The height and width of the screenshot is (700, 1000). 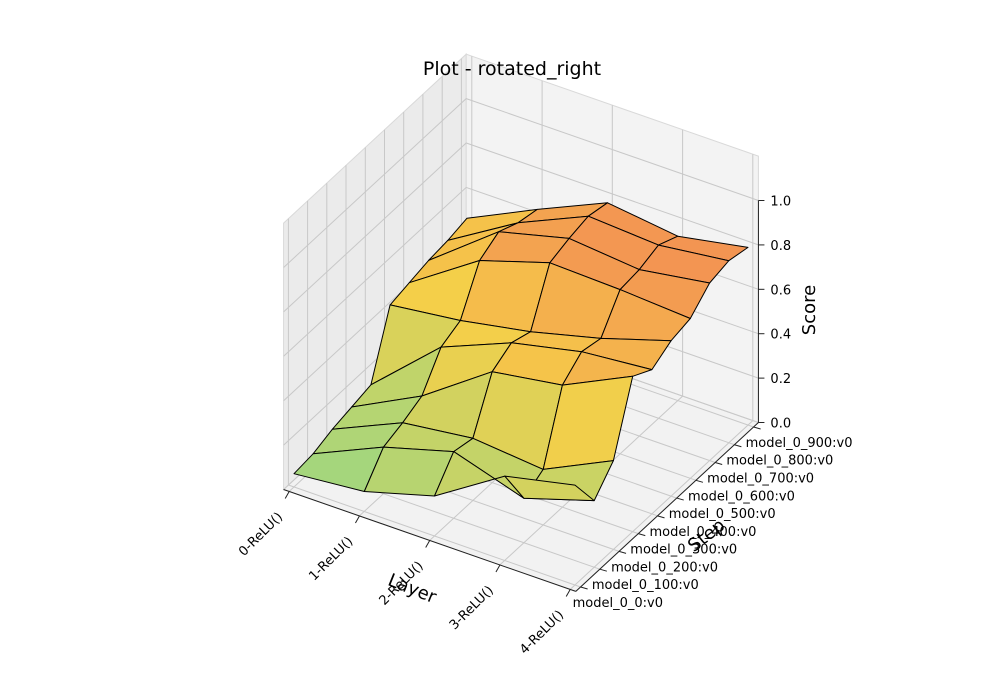 What do you see at coordinates (799, 443) in the screenshot?
I see `y-tick-label: model_0_900:v0` at bounding box center [799, 443].